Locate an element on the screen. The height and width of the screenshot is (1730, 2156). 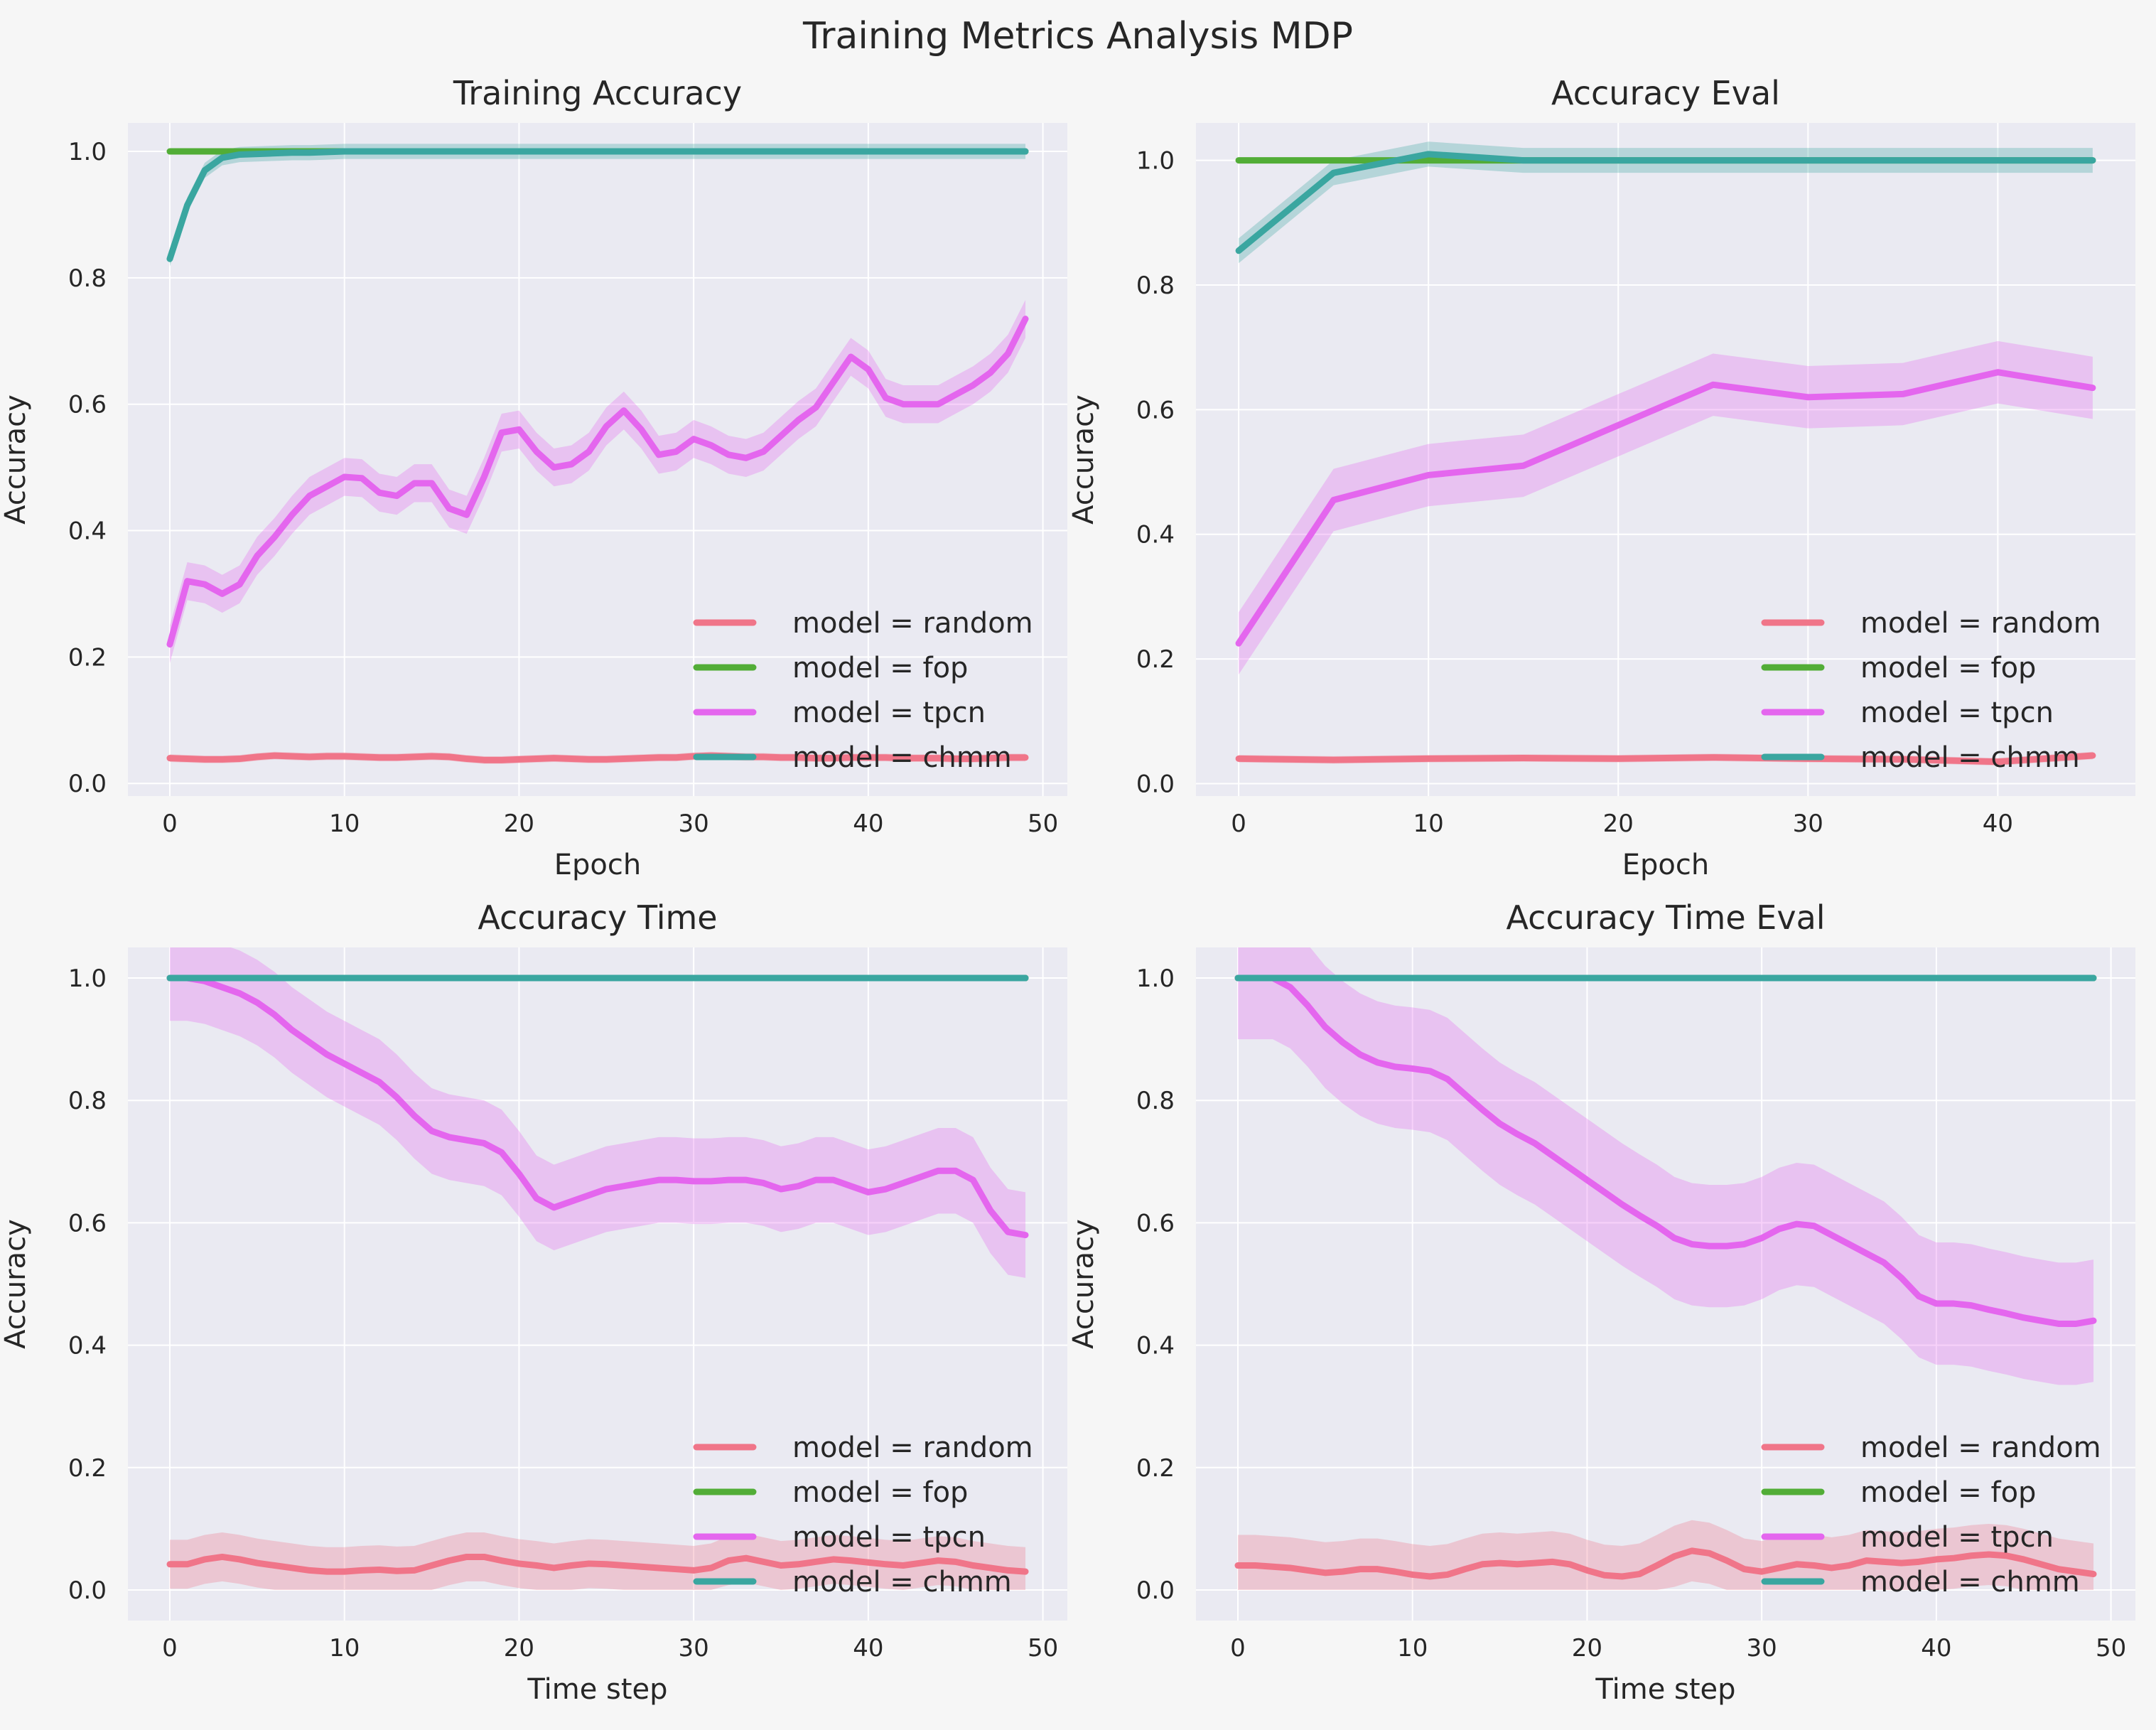
figure-title: Training Metrics Analysis MDP is located at coordinates (1077, 36).